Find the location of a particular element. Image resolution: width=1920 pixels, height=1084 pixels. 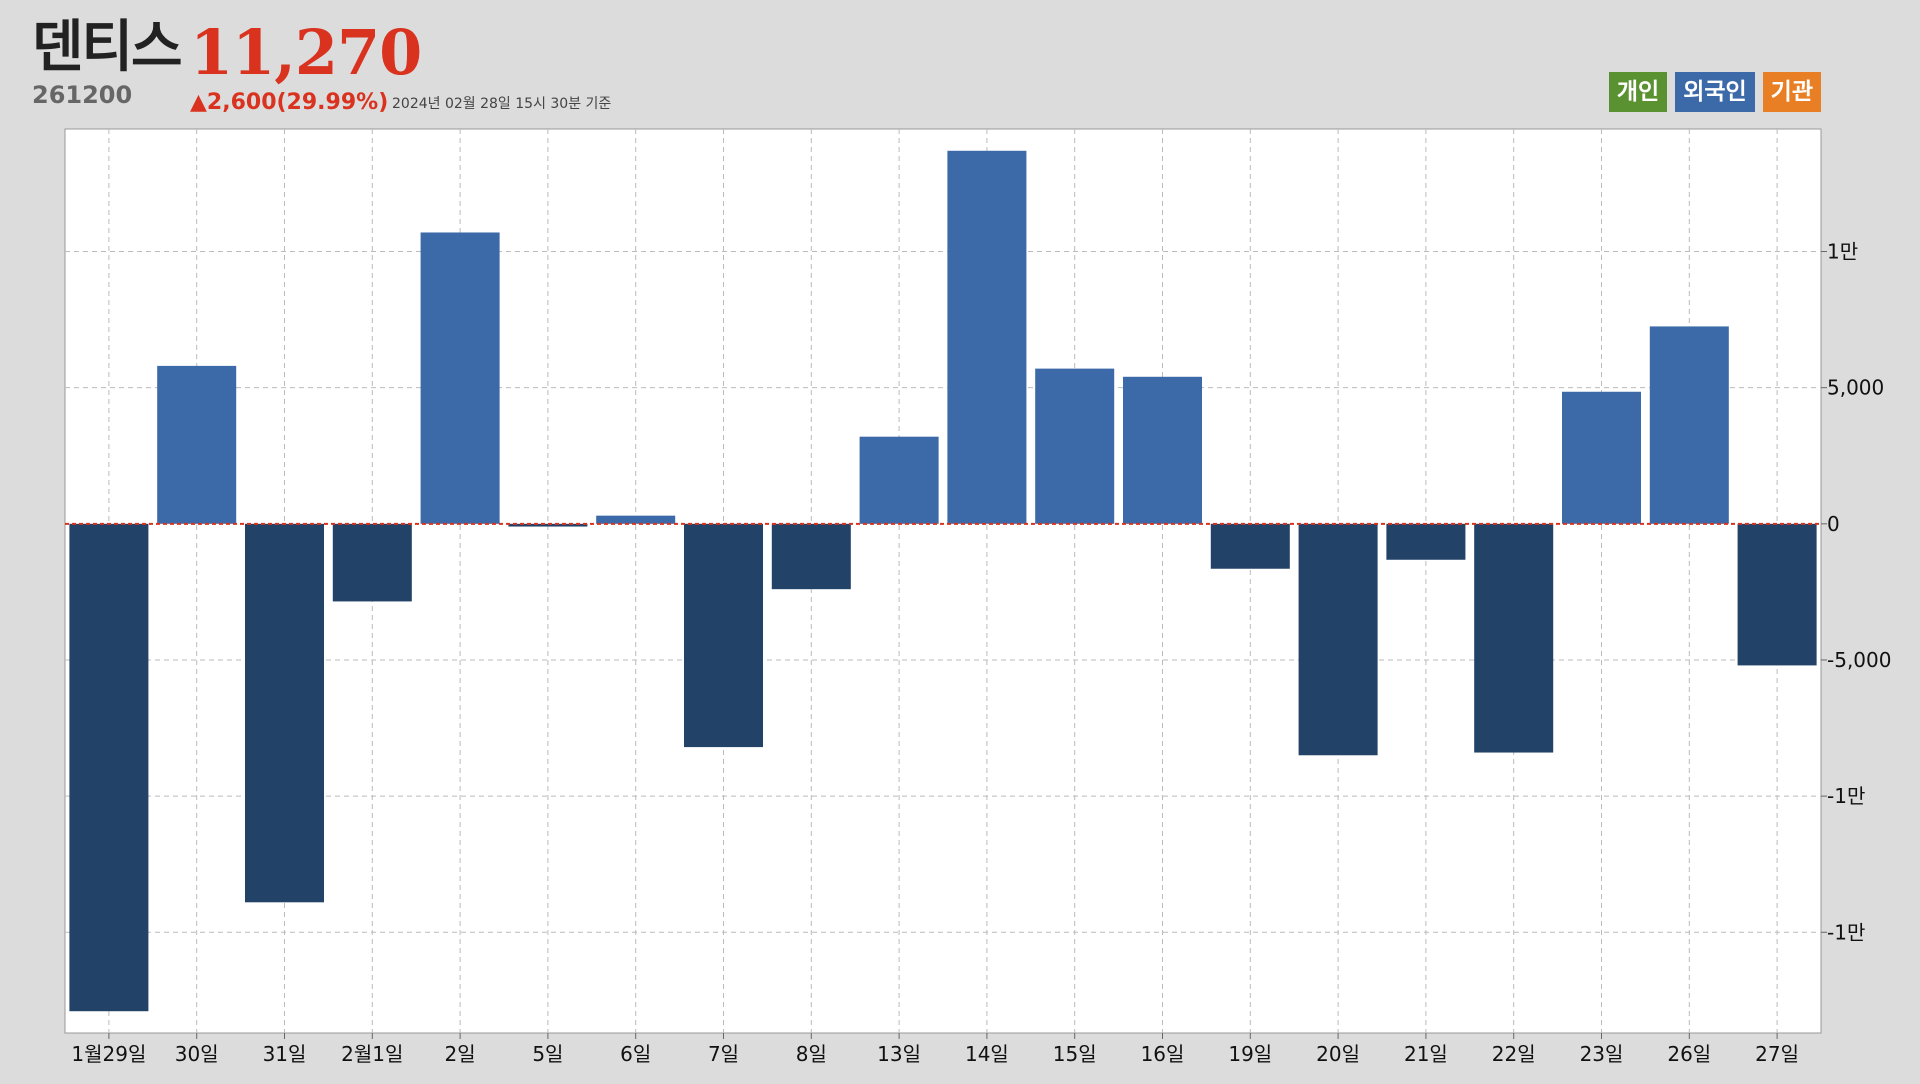

x-tick-label-15: 20일 is located at coordinates (1338, 1054).